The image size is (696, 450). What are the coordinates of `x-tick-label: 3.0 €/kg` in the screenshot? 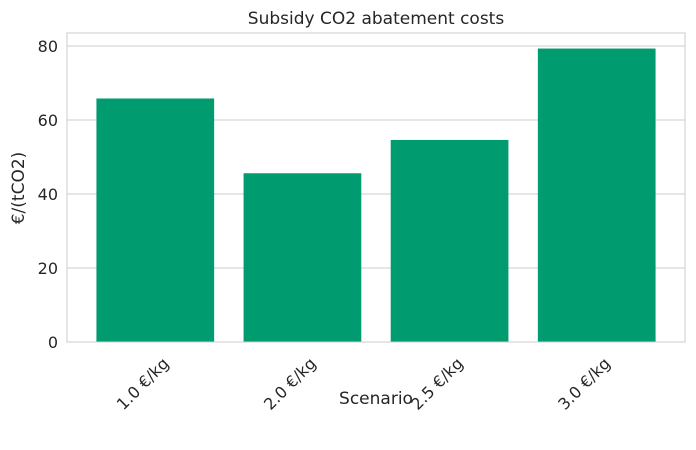 It's located at (584, 384).